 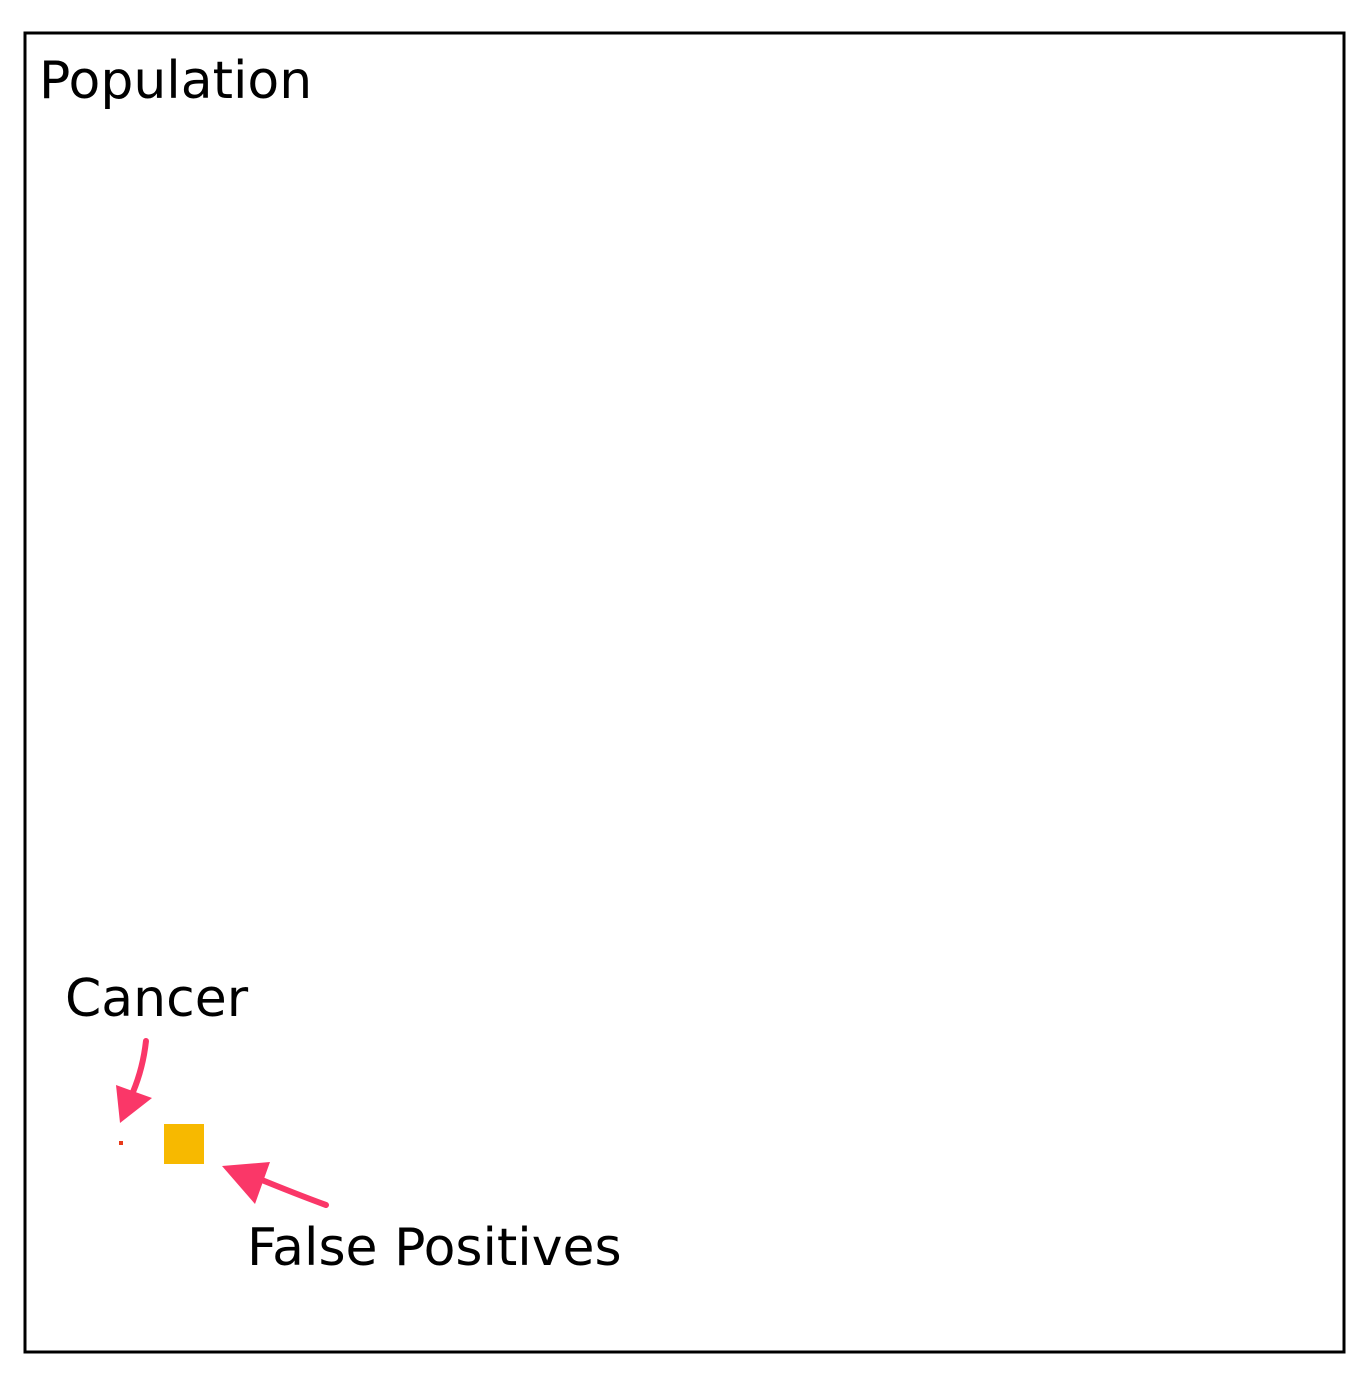 What do you see at coordinates (434, 1248) in the screenshot?
I see `false-positives-label: False Positives` at bounding box center [434, 1248].